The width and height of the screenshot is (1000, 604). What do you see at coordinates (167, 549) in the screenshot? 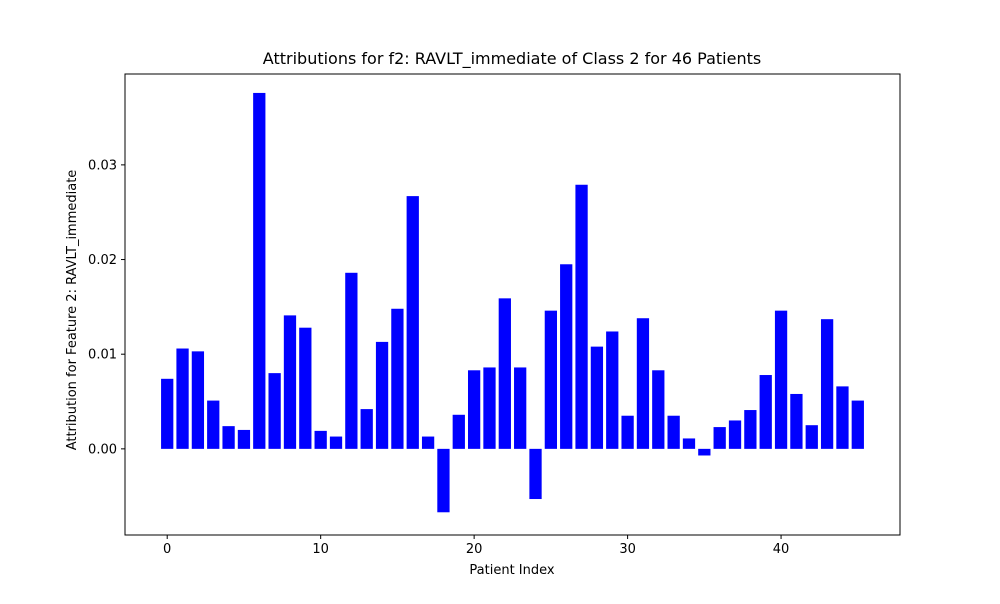
I see `x-tick-label: 0` at bounding box center [167, 549].